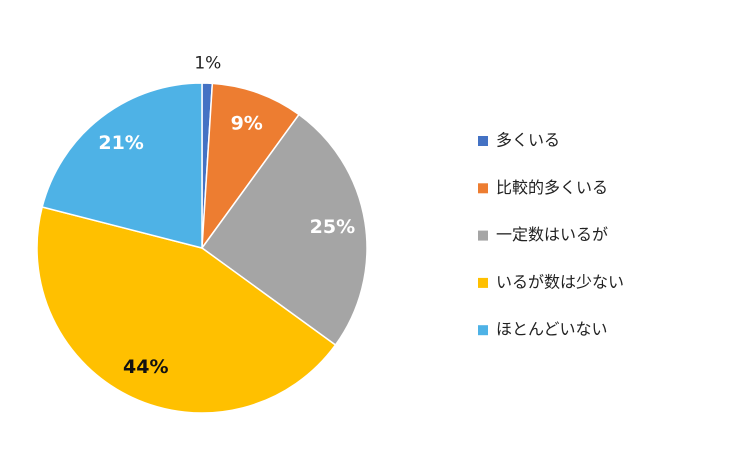 This screenshot has height=449, width=750. What do you see at coordinates (552, 234) in the screenshot?
I see `legend-label: 一定数はいるが` at bounding box center [552, 234].